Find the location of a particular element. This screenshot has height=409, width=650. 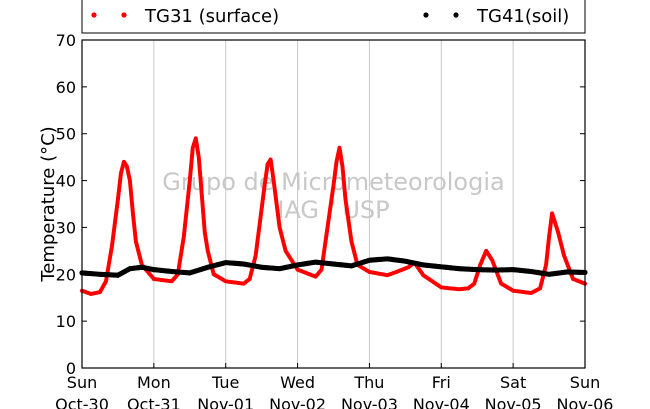

x-tick-date-label: Nov-03 is located at coordinates (369, 402).